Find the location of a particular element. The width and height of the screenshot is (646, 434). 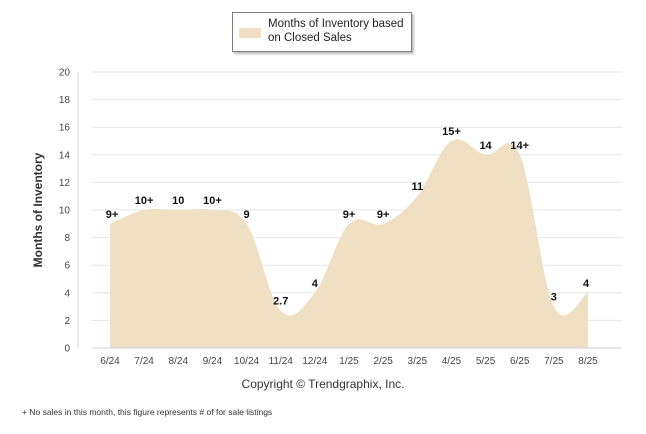

y-tick-label: 12 is located at coordinates (65, 183).